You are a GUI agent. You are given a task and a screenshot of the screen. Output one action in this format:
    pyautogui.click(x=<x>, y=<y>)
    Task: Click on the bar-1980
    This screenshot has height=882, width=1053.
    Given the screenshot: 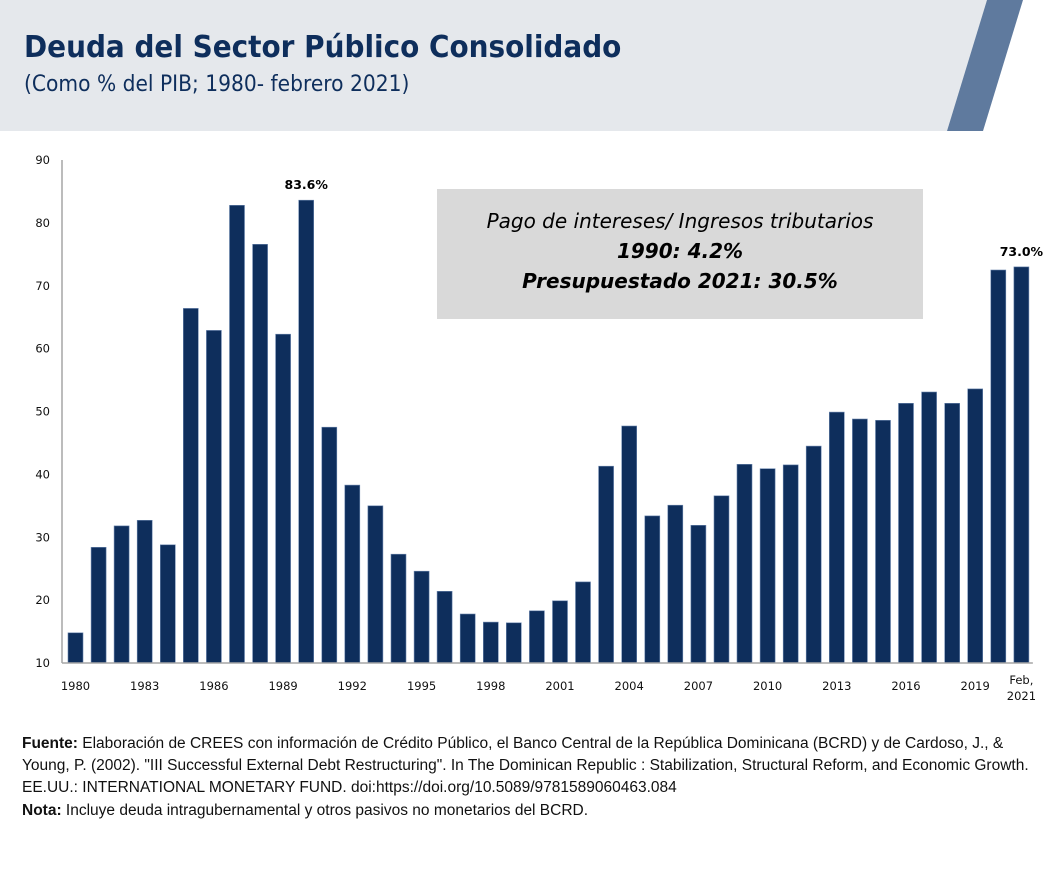 What is the action you would take?
    pyautogui.click(x=75, y=648)
    